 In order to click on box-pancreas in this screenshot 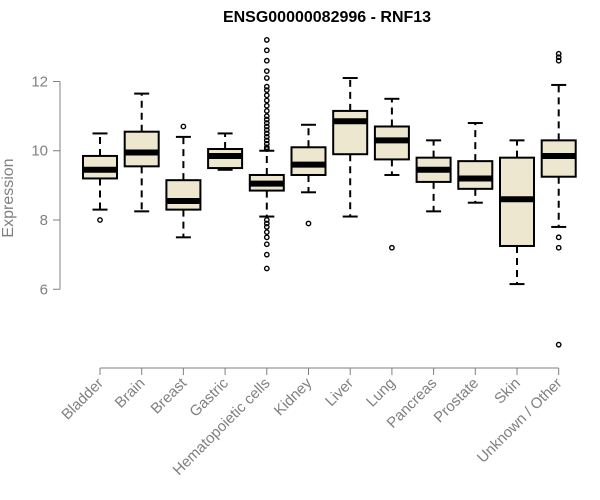, I will do `click(433, 176)`.